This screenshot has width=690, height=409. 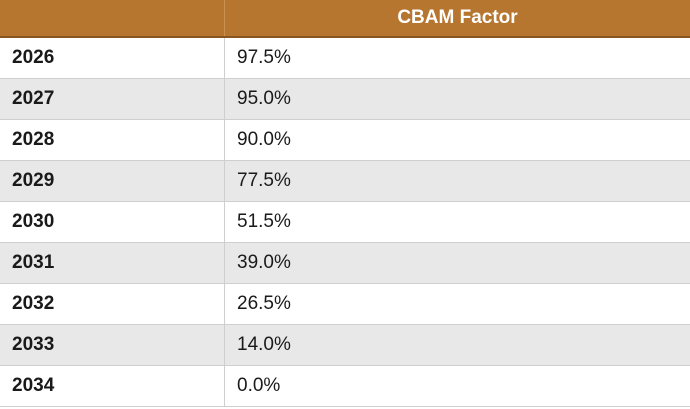 What do you see at coordinates (345, 181) in the screenshot?
I see `table-row: 2029 77.5%` at bounding box center [345, 181].